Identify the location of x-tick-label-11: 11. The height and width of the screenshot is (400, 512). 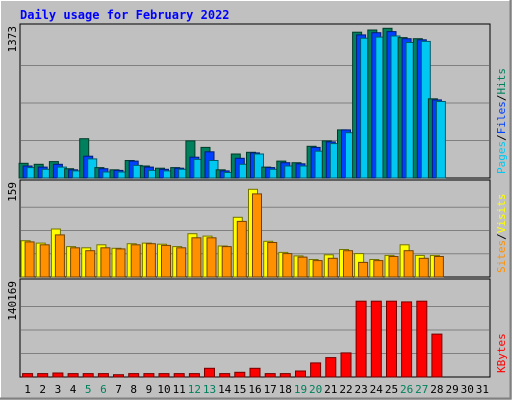
(179, 389).